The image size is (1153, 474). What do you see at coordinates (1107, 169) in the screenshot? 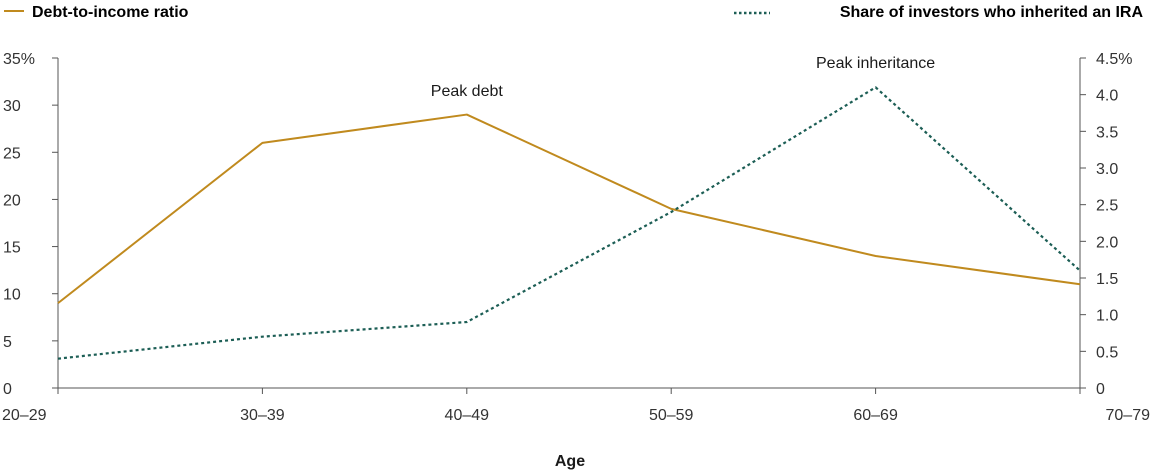
I see `right-tick-label: 3.0` at bounding box center [1107, 169].